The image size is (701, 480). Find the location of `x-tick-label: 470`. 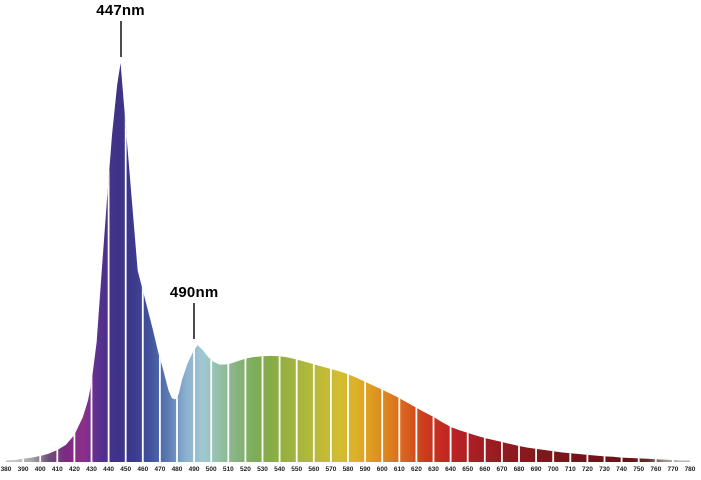

x-tick-label: 470 is located at coordinates (159, 469).